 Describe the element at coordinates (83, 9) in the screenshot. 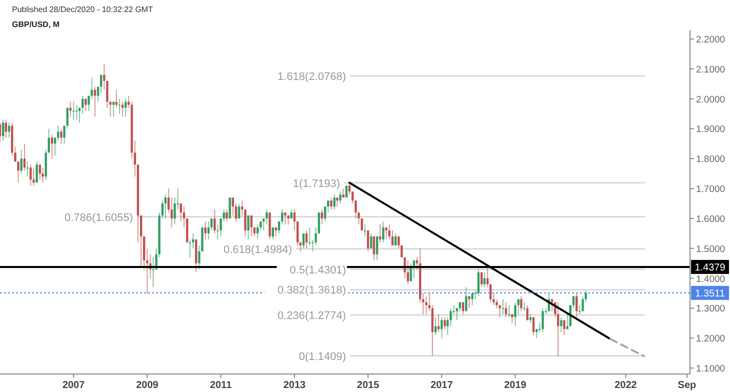

I see `chart-subtitle: Published 28/Dec/2020 - 10:32:22 GMT` at that location.